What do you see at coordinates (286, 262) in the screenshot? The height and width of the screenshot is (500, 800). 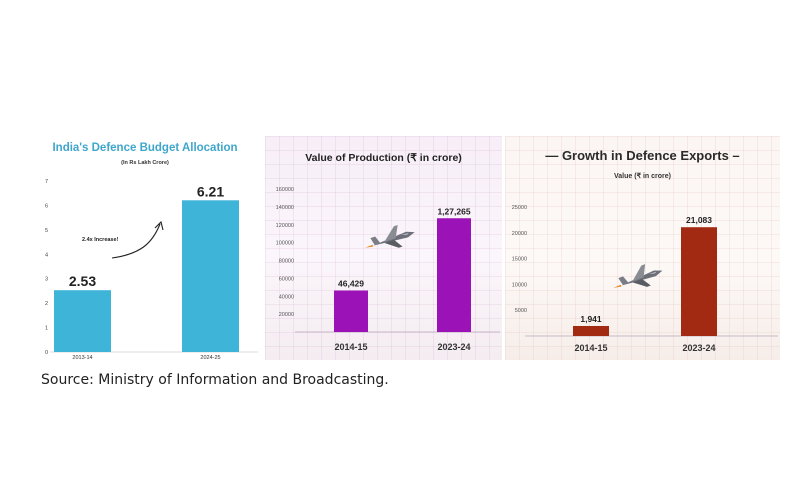 I see `production-y-tick-label: 80000` at bounding box center [286, 262].